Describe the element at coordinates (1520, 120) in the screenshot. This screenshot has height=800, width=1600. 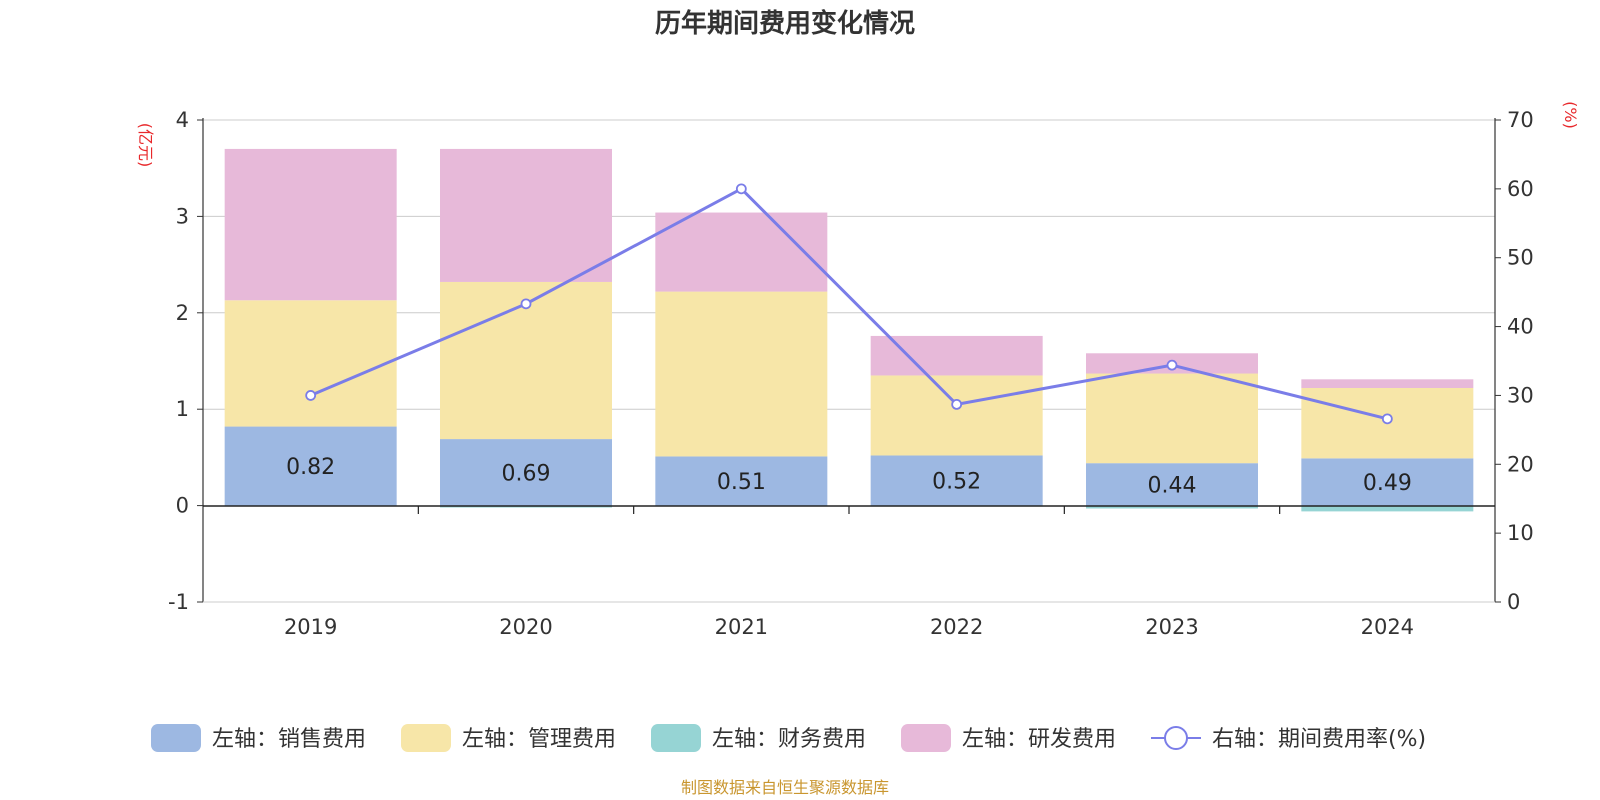
I see `right-tick-label: 70` at that location.